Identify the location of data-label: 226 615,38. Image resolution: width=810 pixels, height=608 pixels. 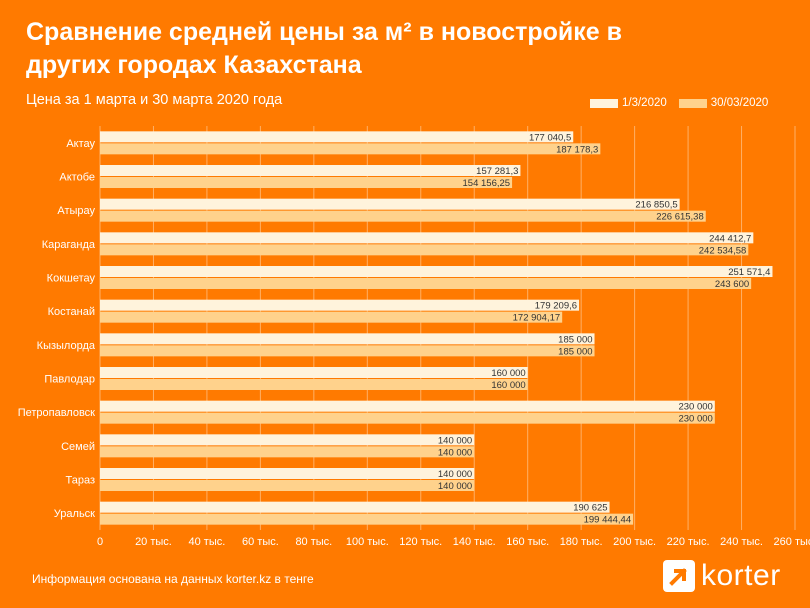
(680, 217).